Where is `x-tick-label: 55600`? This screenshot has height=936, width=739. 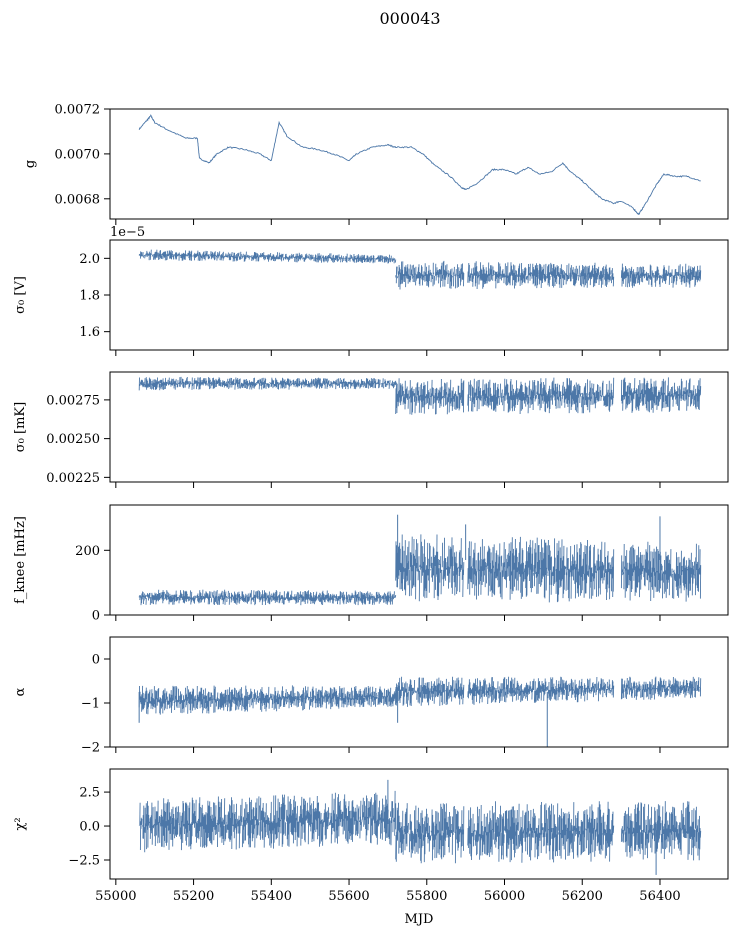 x-tick-label: 55600 is located at coordinates (348, 896).